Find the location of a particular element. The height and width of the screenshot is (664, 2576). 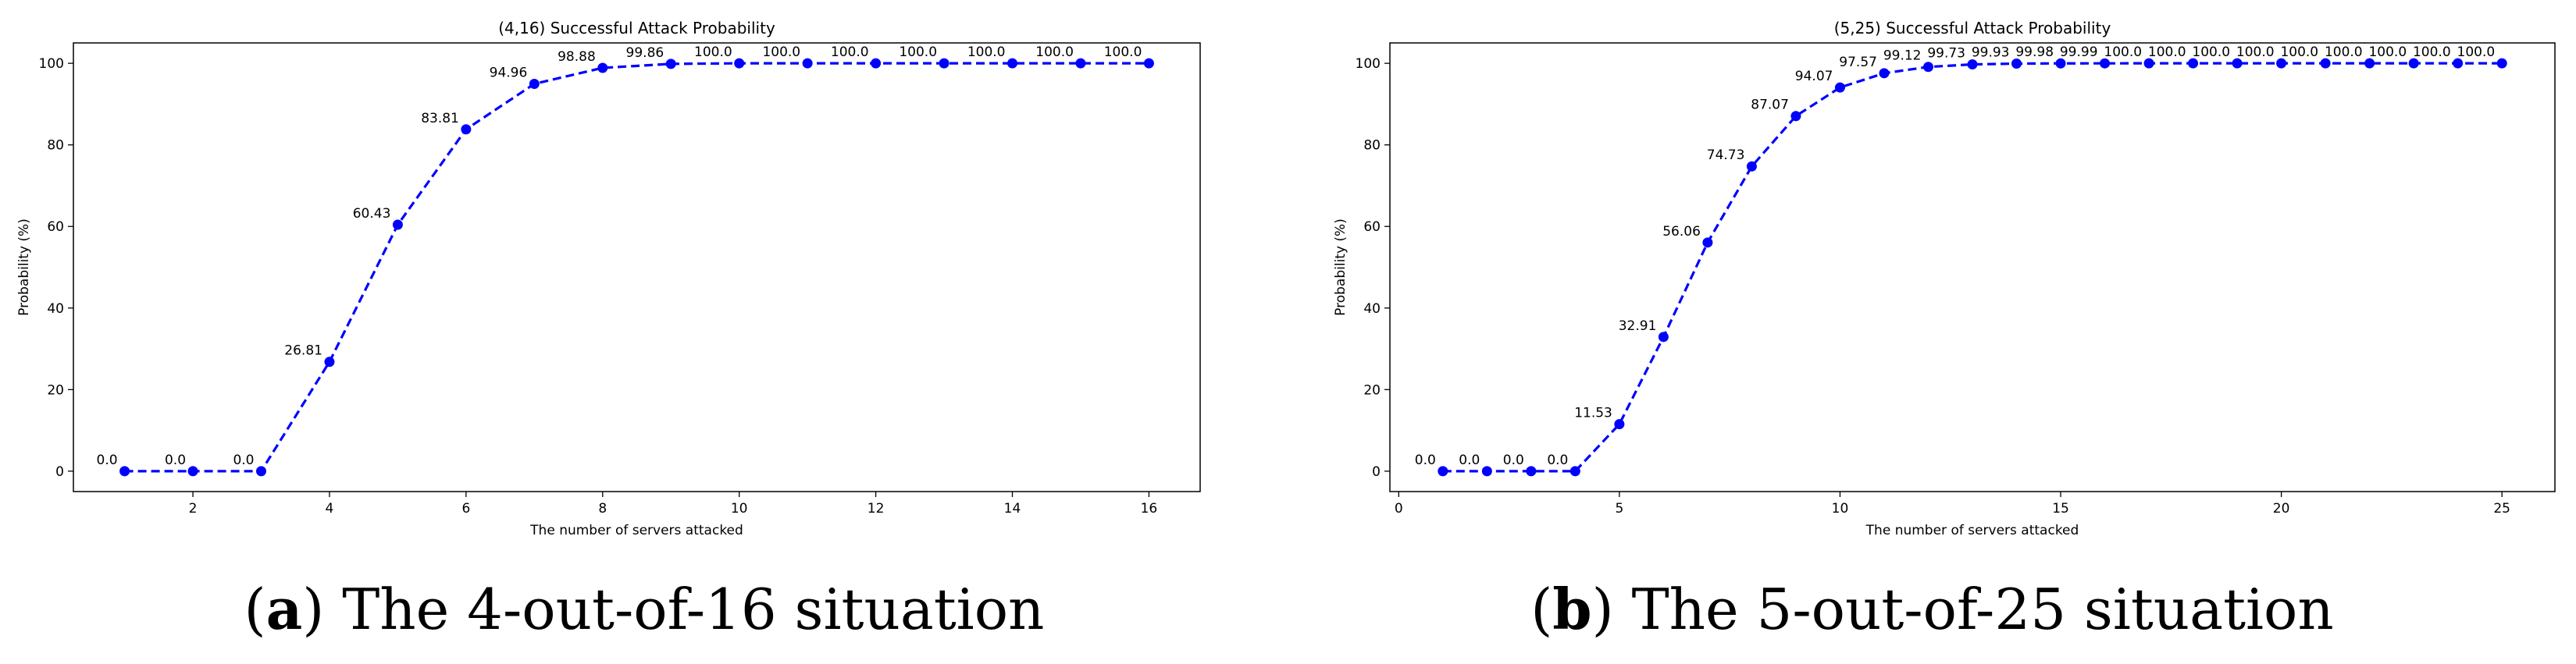

y-tick-label: 60 is located at coordinates (56, 227).